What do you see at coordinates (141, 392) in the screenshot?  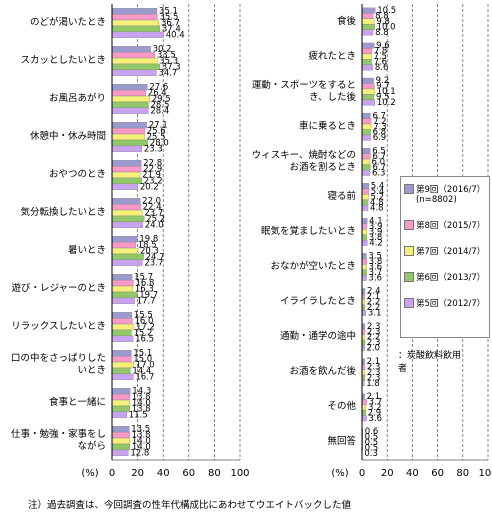 I see `value-label: 14.3` at bounding box center [141, 392].